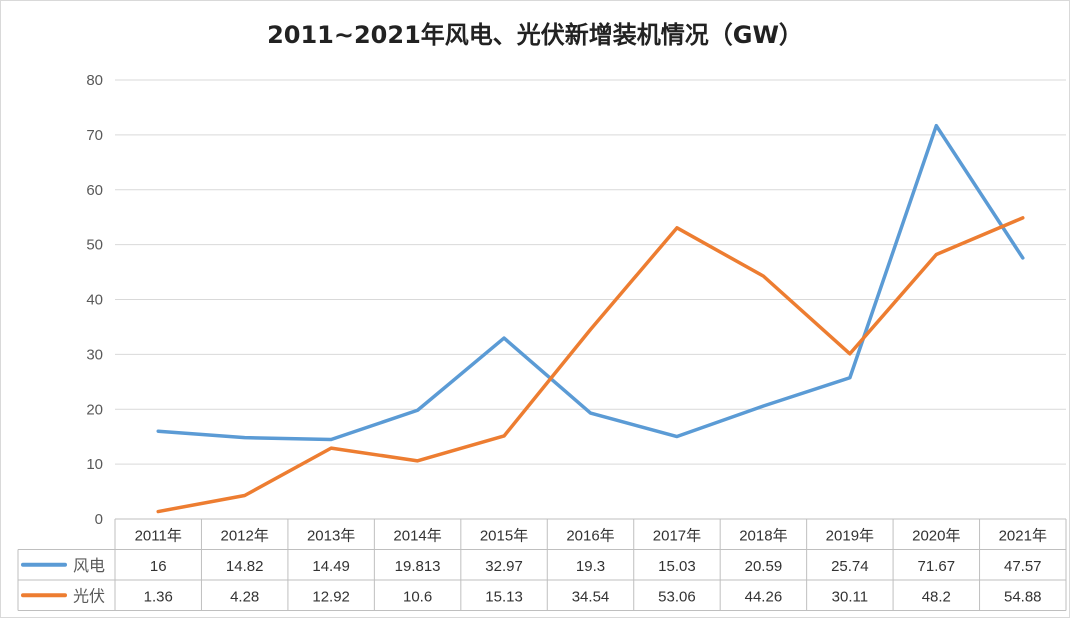  I want to click on y-tick-label: 80, so click(94, 80).